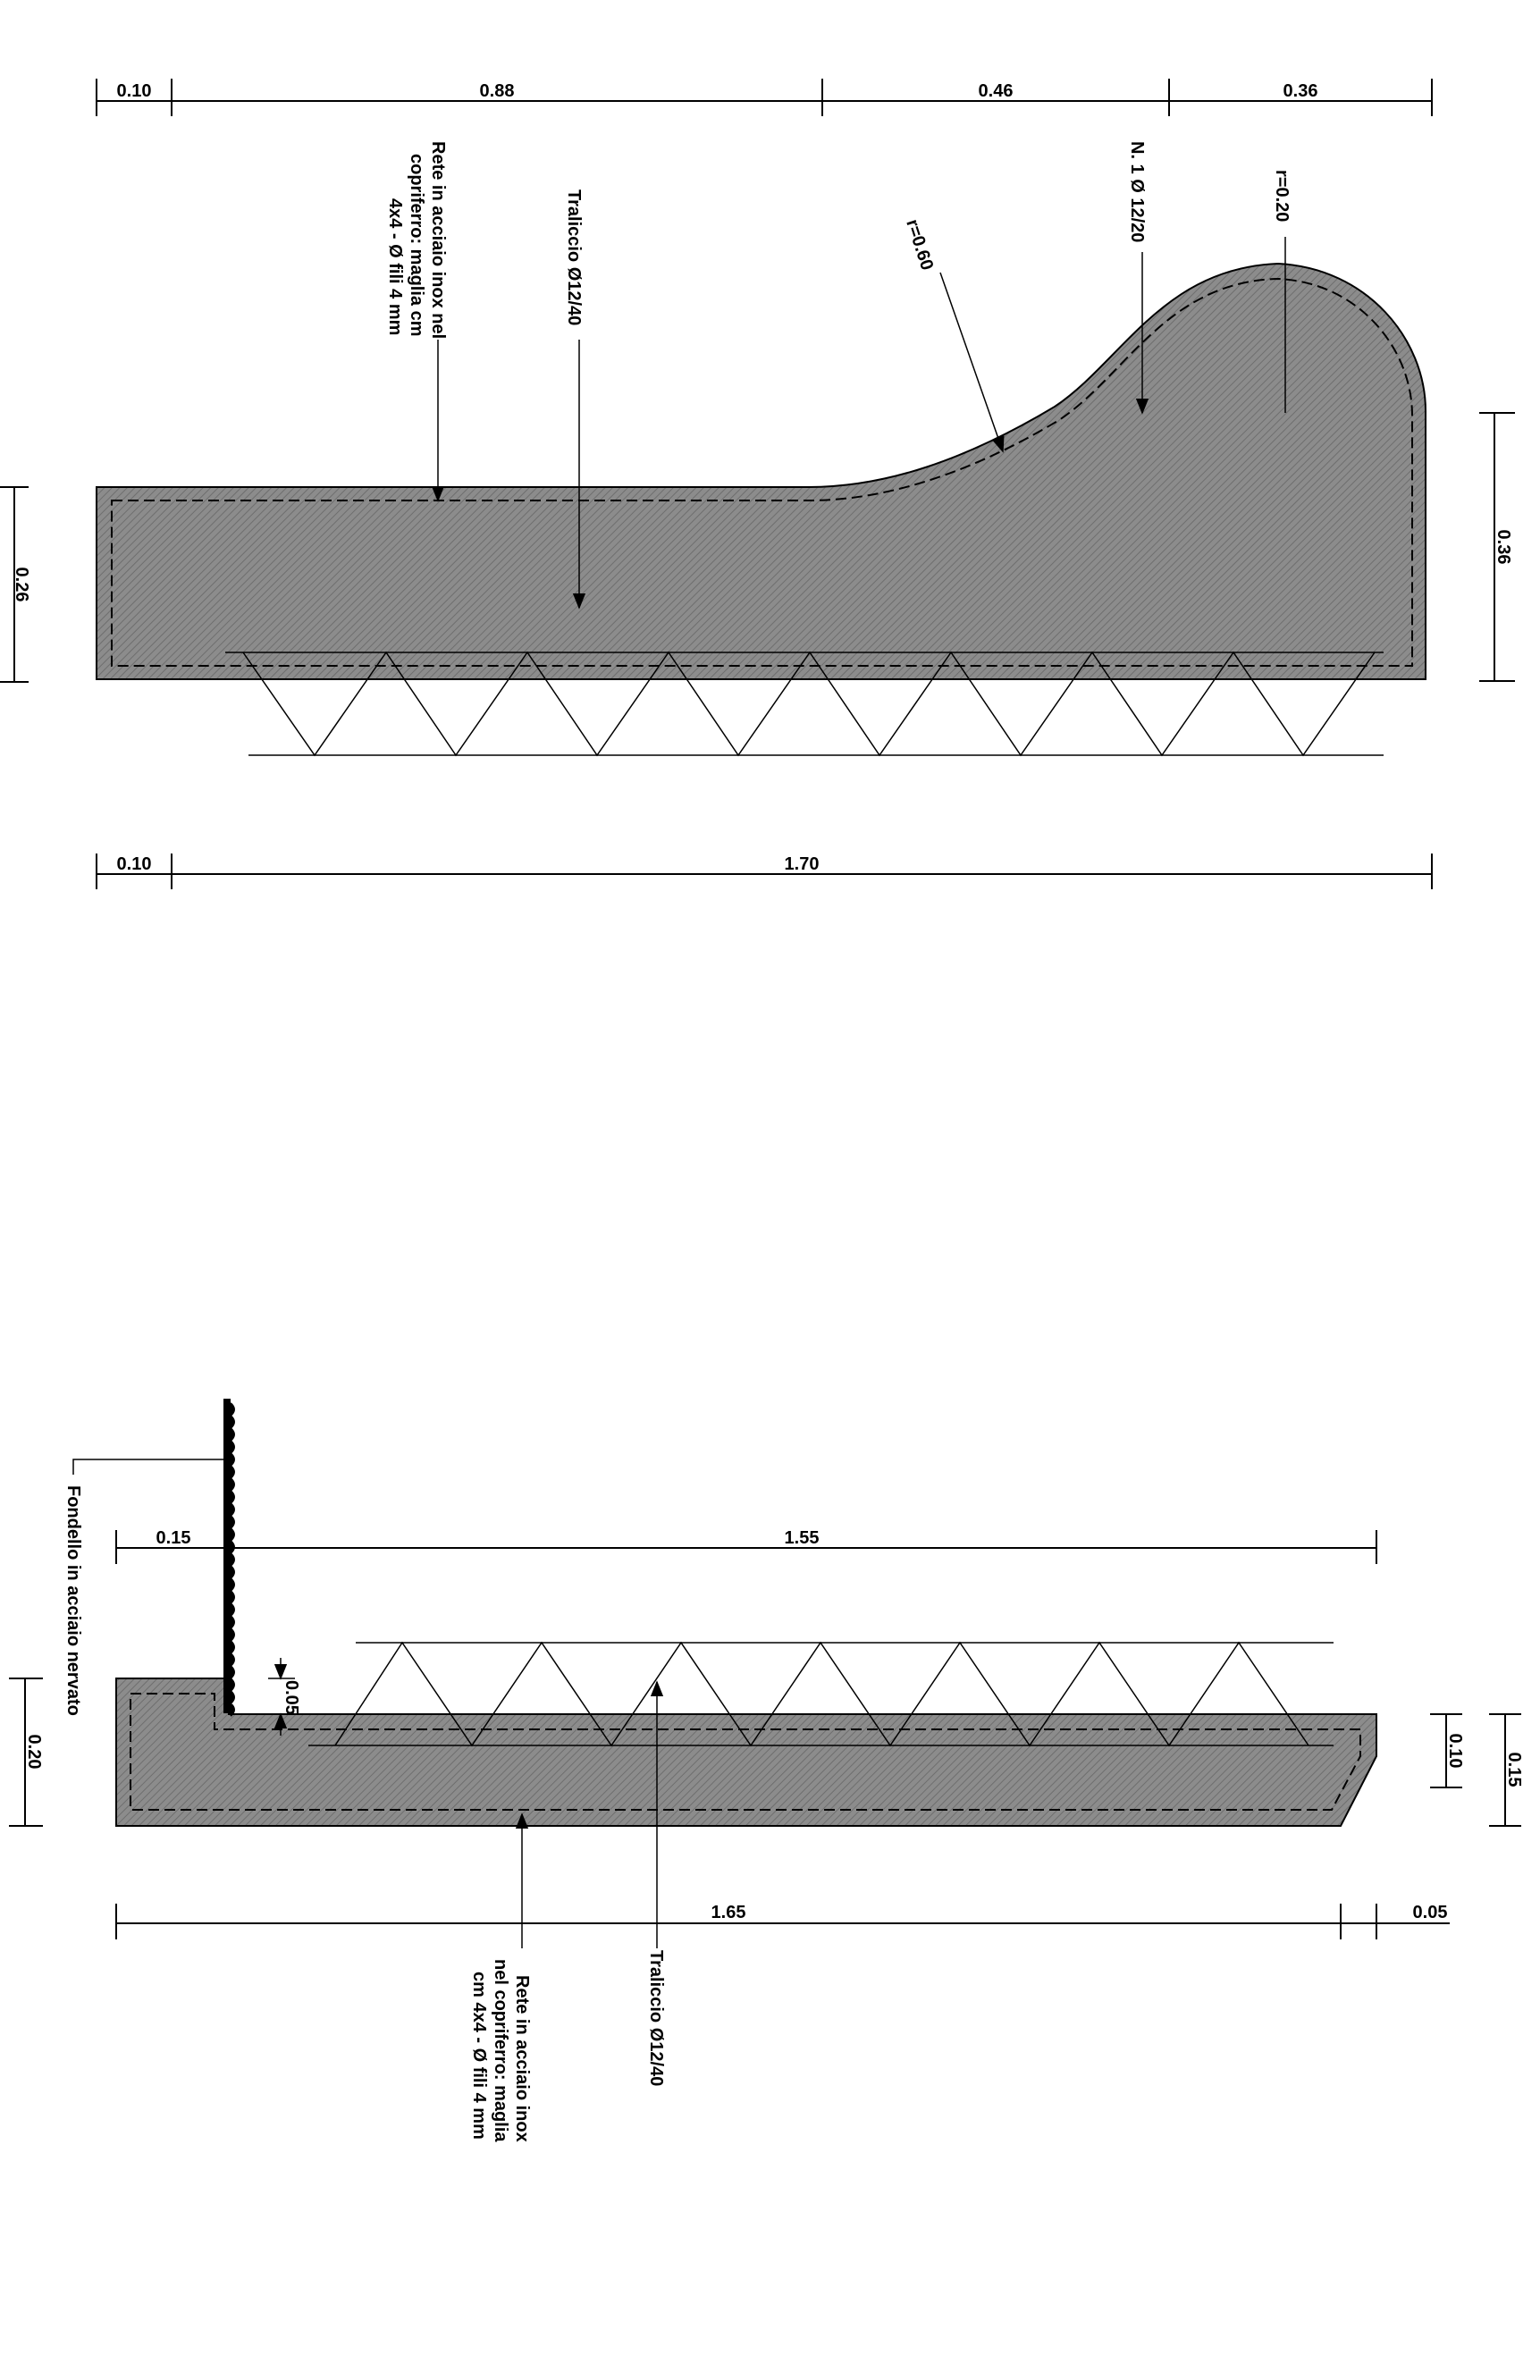  What do you see at coordinates (522, 2058) in the screenshot?
I see `label-rete-bottom-line1: Rete in acciaio inox` at bounding box center [522, 2058].